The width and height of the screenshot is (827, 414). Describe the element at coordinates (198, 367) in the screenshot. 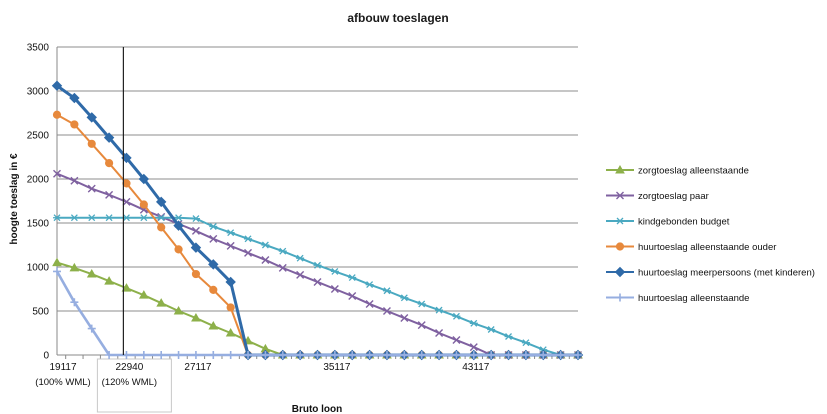

I see `x-tick-label: 27117` at that location.